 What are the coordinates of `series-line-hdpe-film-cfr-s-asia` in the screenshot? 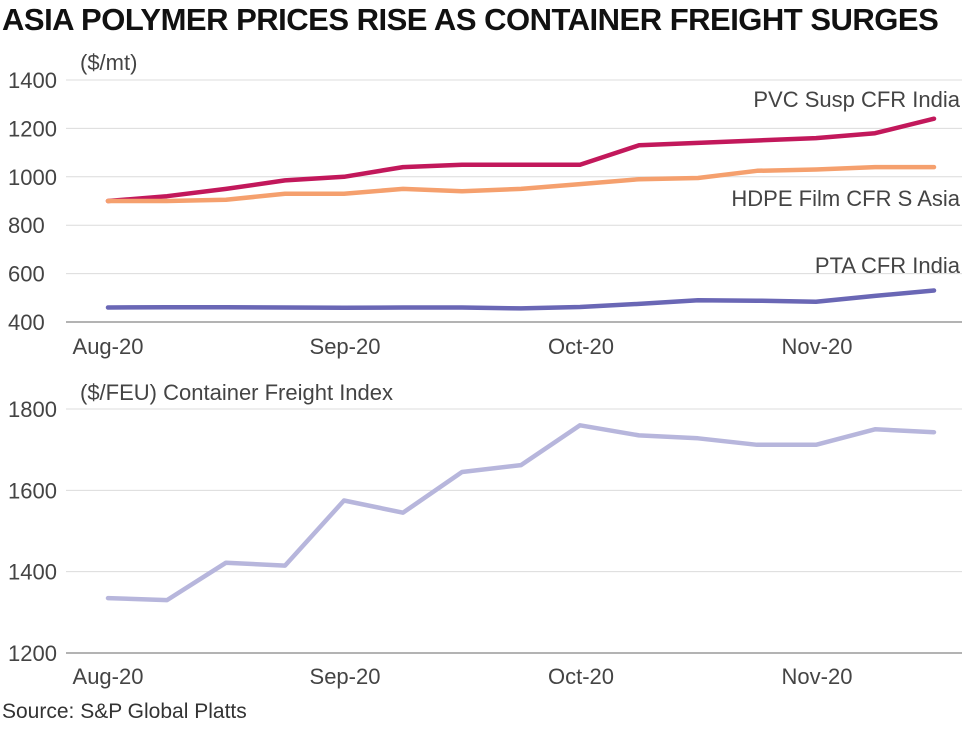 It's located at (521, 184).